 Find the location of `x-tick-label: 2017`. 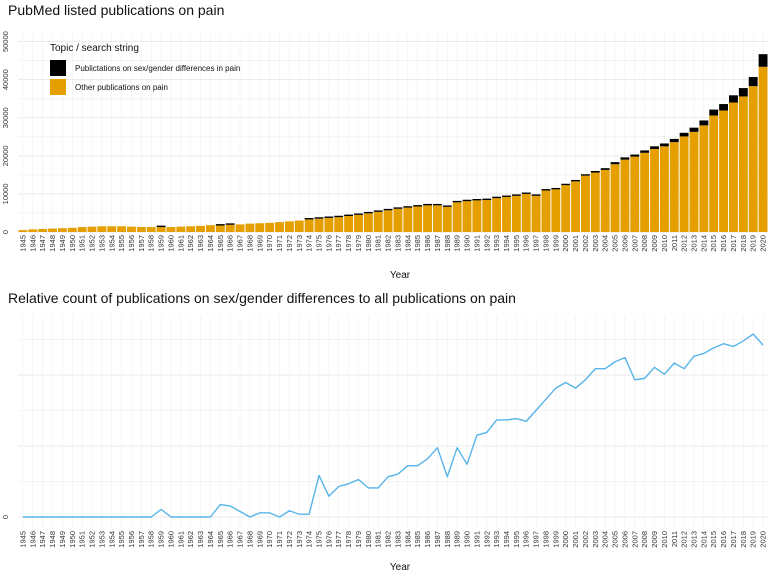

x-tick-label: 2017 is located at coordinates (733, 243).